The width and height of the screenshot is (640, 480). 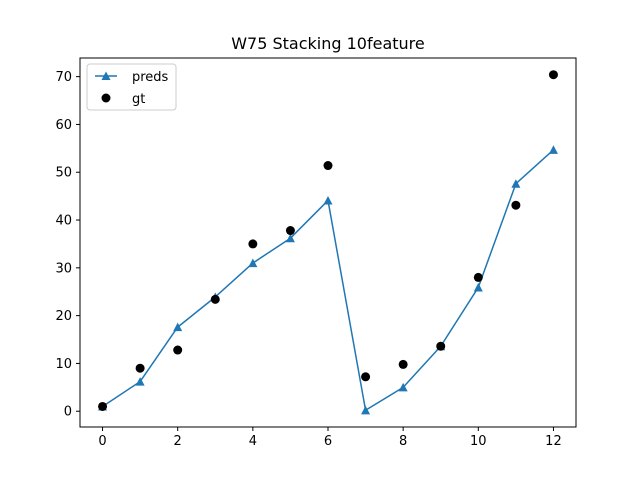 I want to click on y-tick-label: 70, so click(x=63, y=77).